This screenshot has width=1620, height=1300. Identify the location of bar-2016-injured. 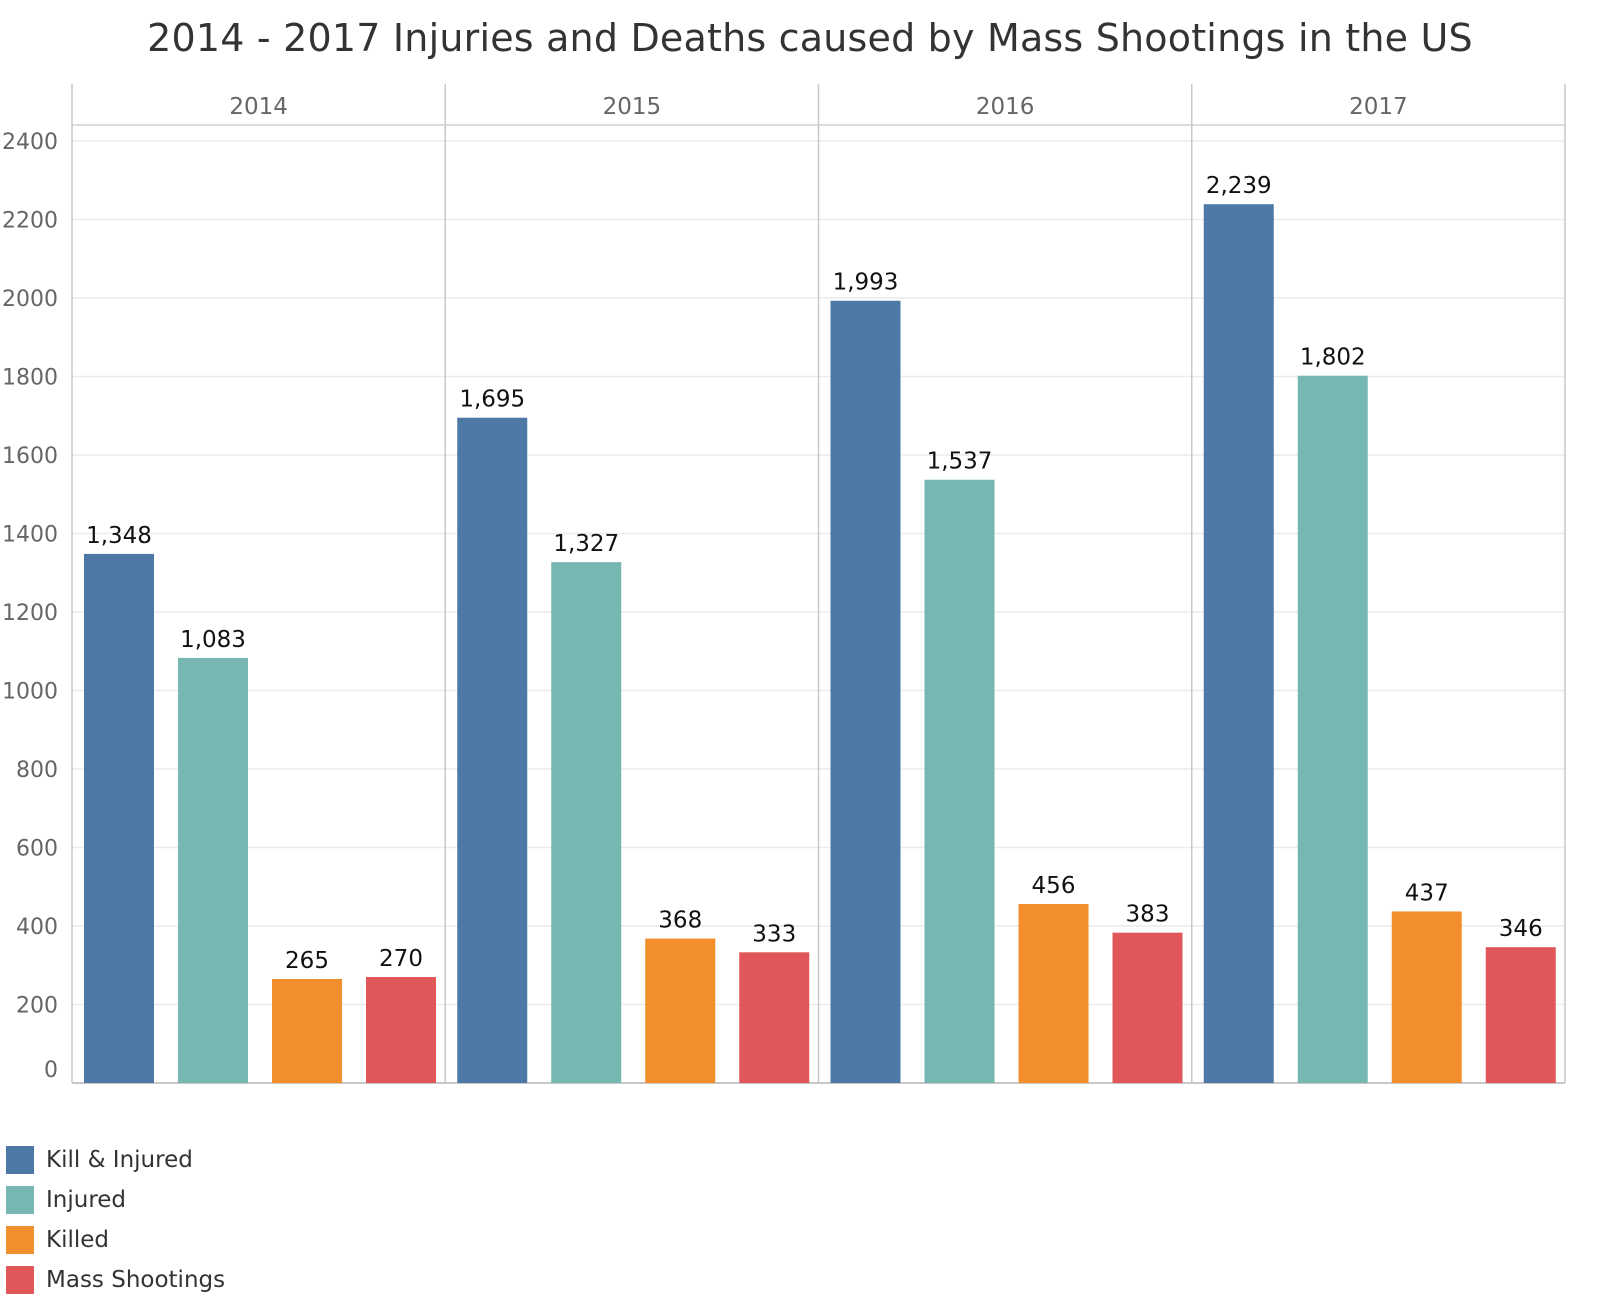
(959, 781).